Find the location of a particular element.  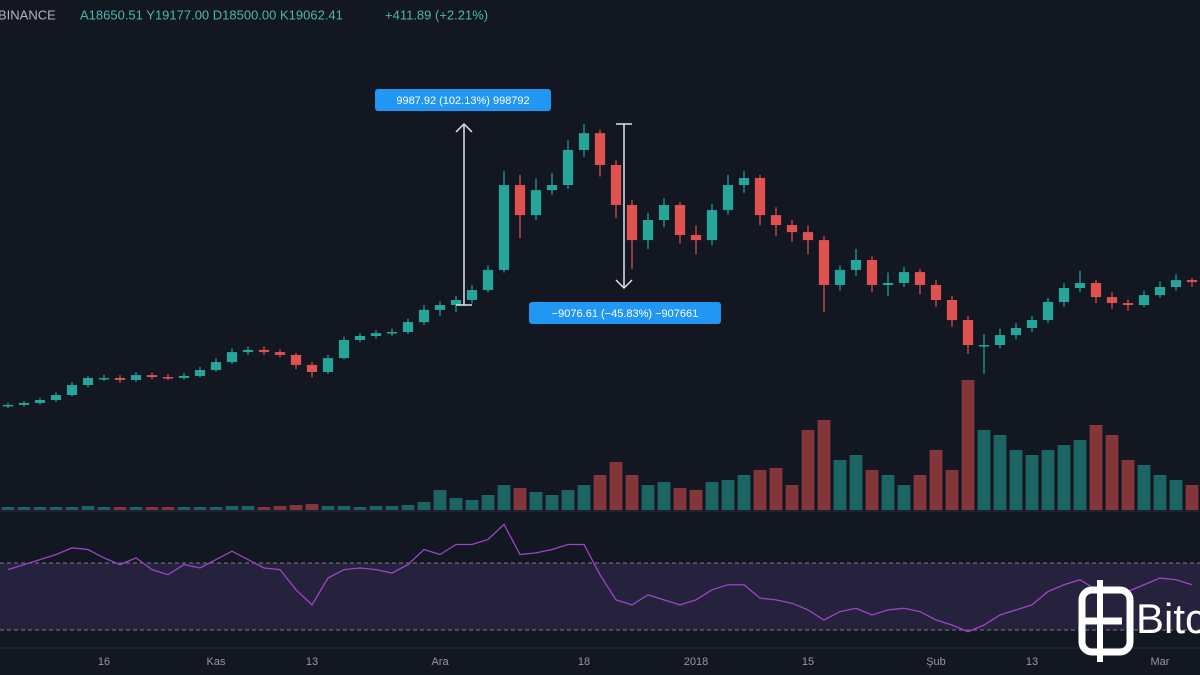

exchange: BINANCE is located at coordinates (28, 14).